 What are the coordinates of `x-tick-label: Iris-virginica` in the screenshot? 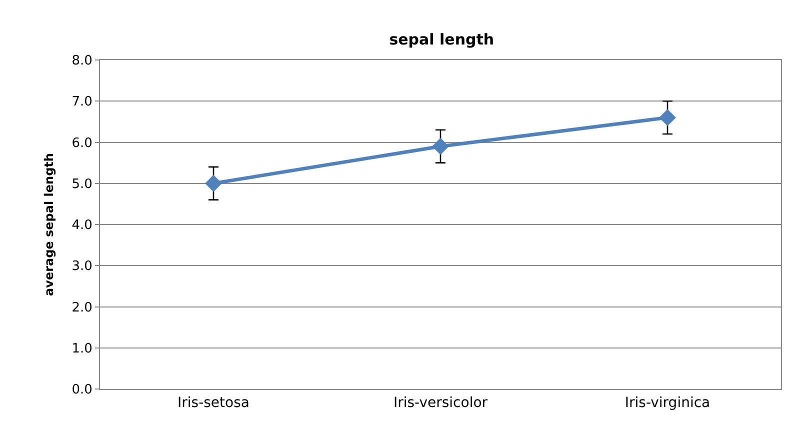 It's located at (667, 402).